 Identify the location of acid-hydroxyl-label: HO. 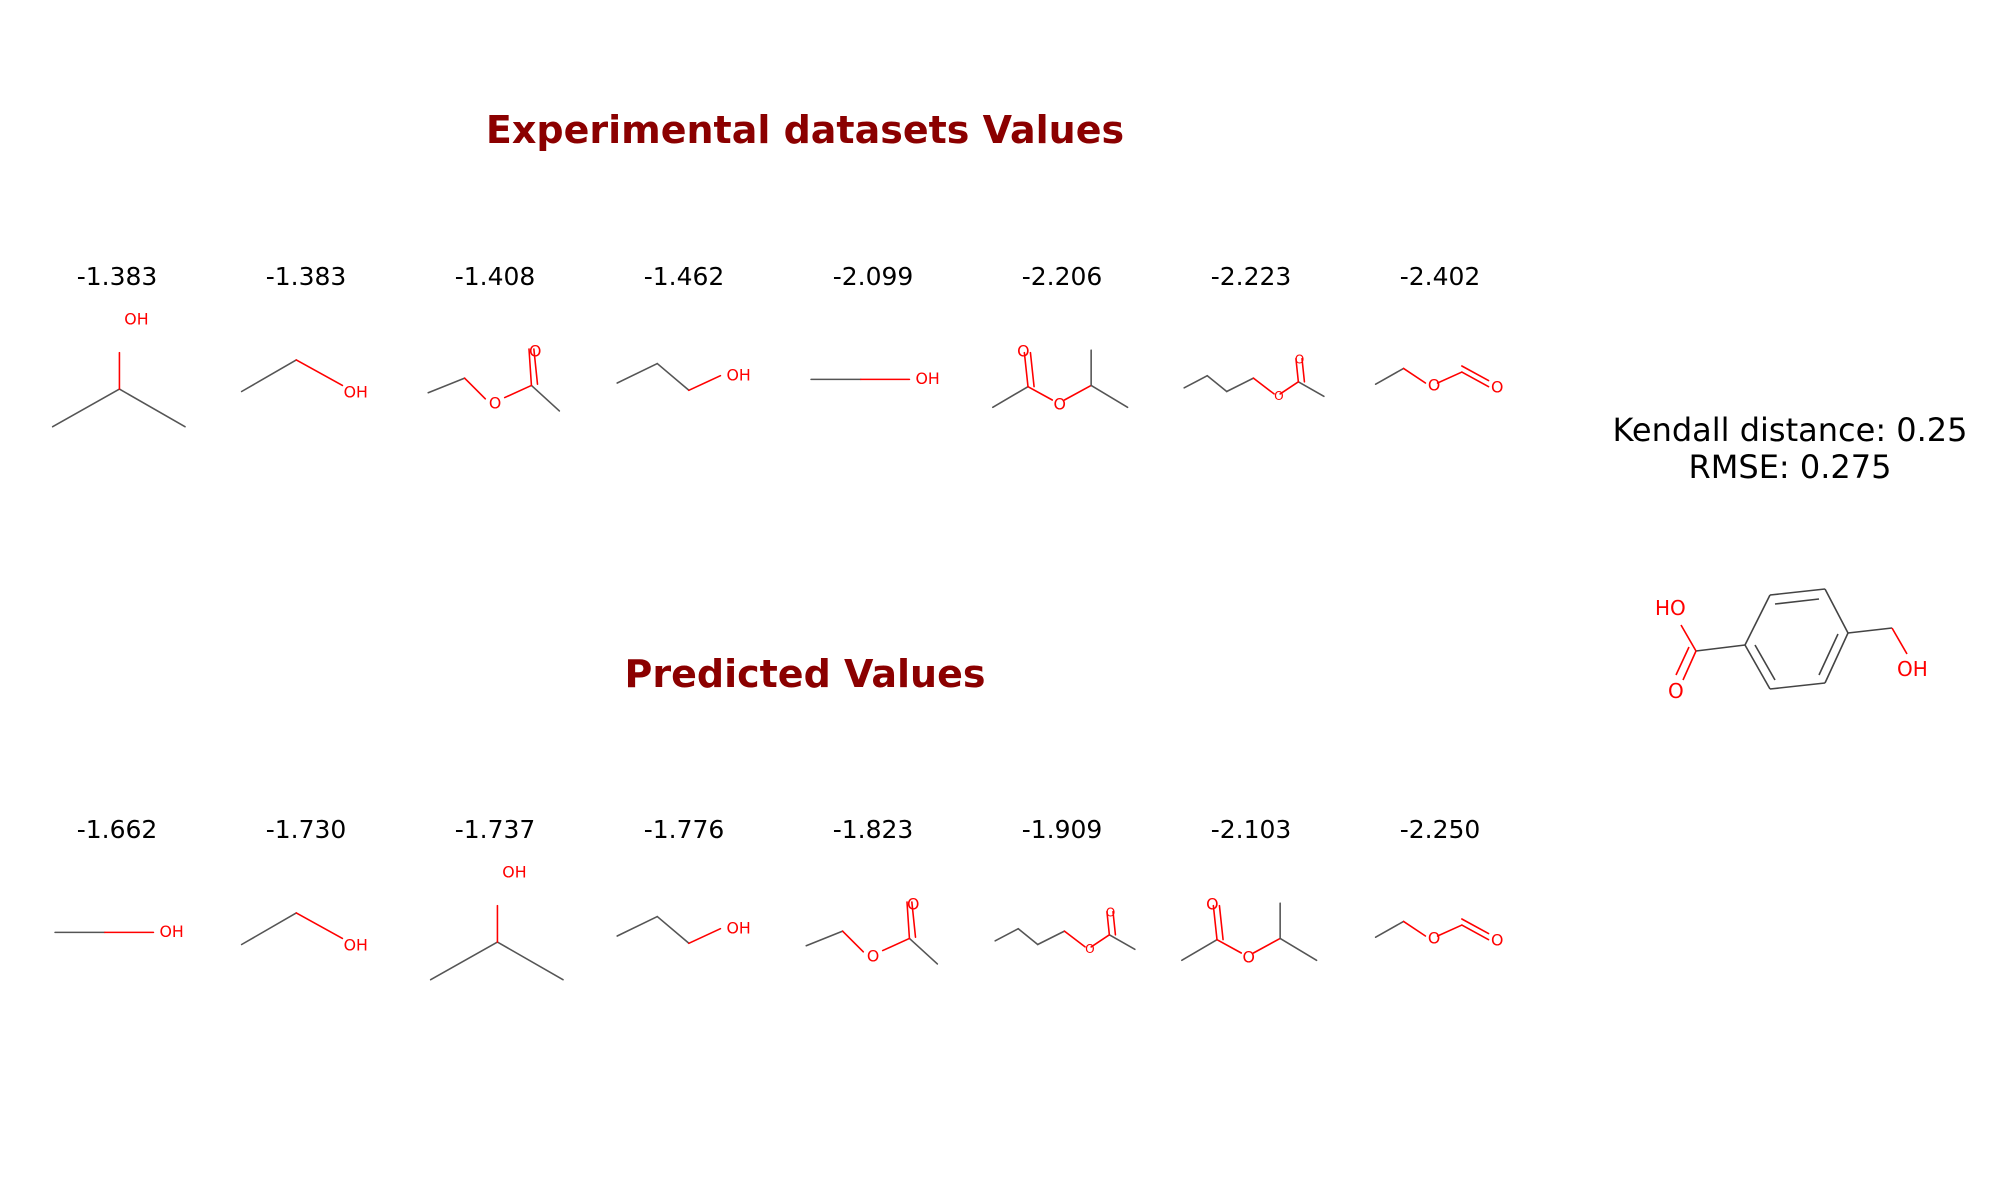
(1670, 608).